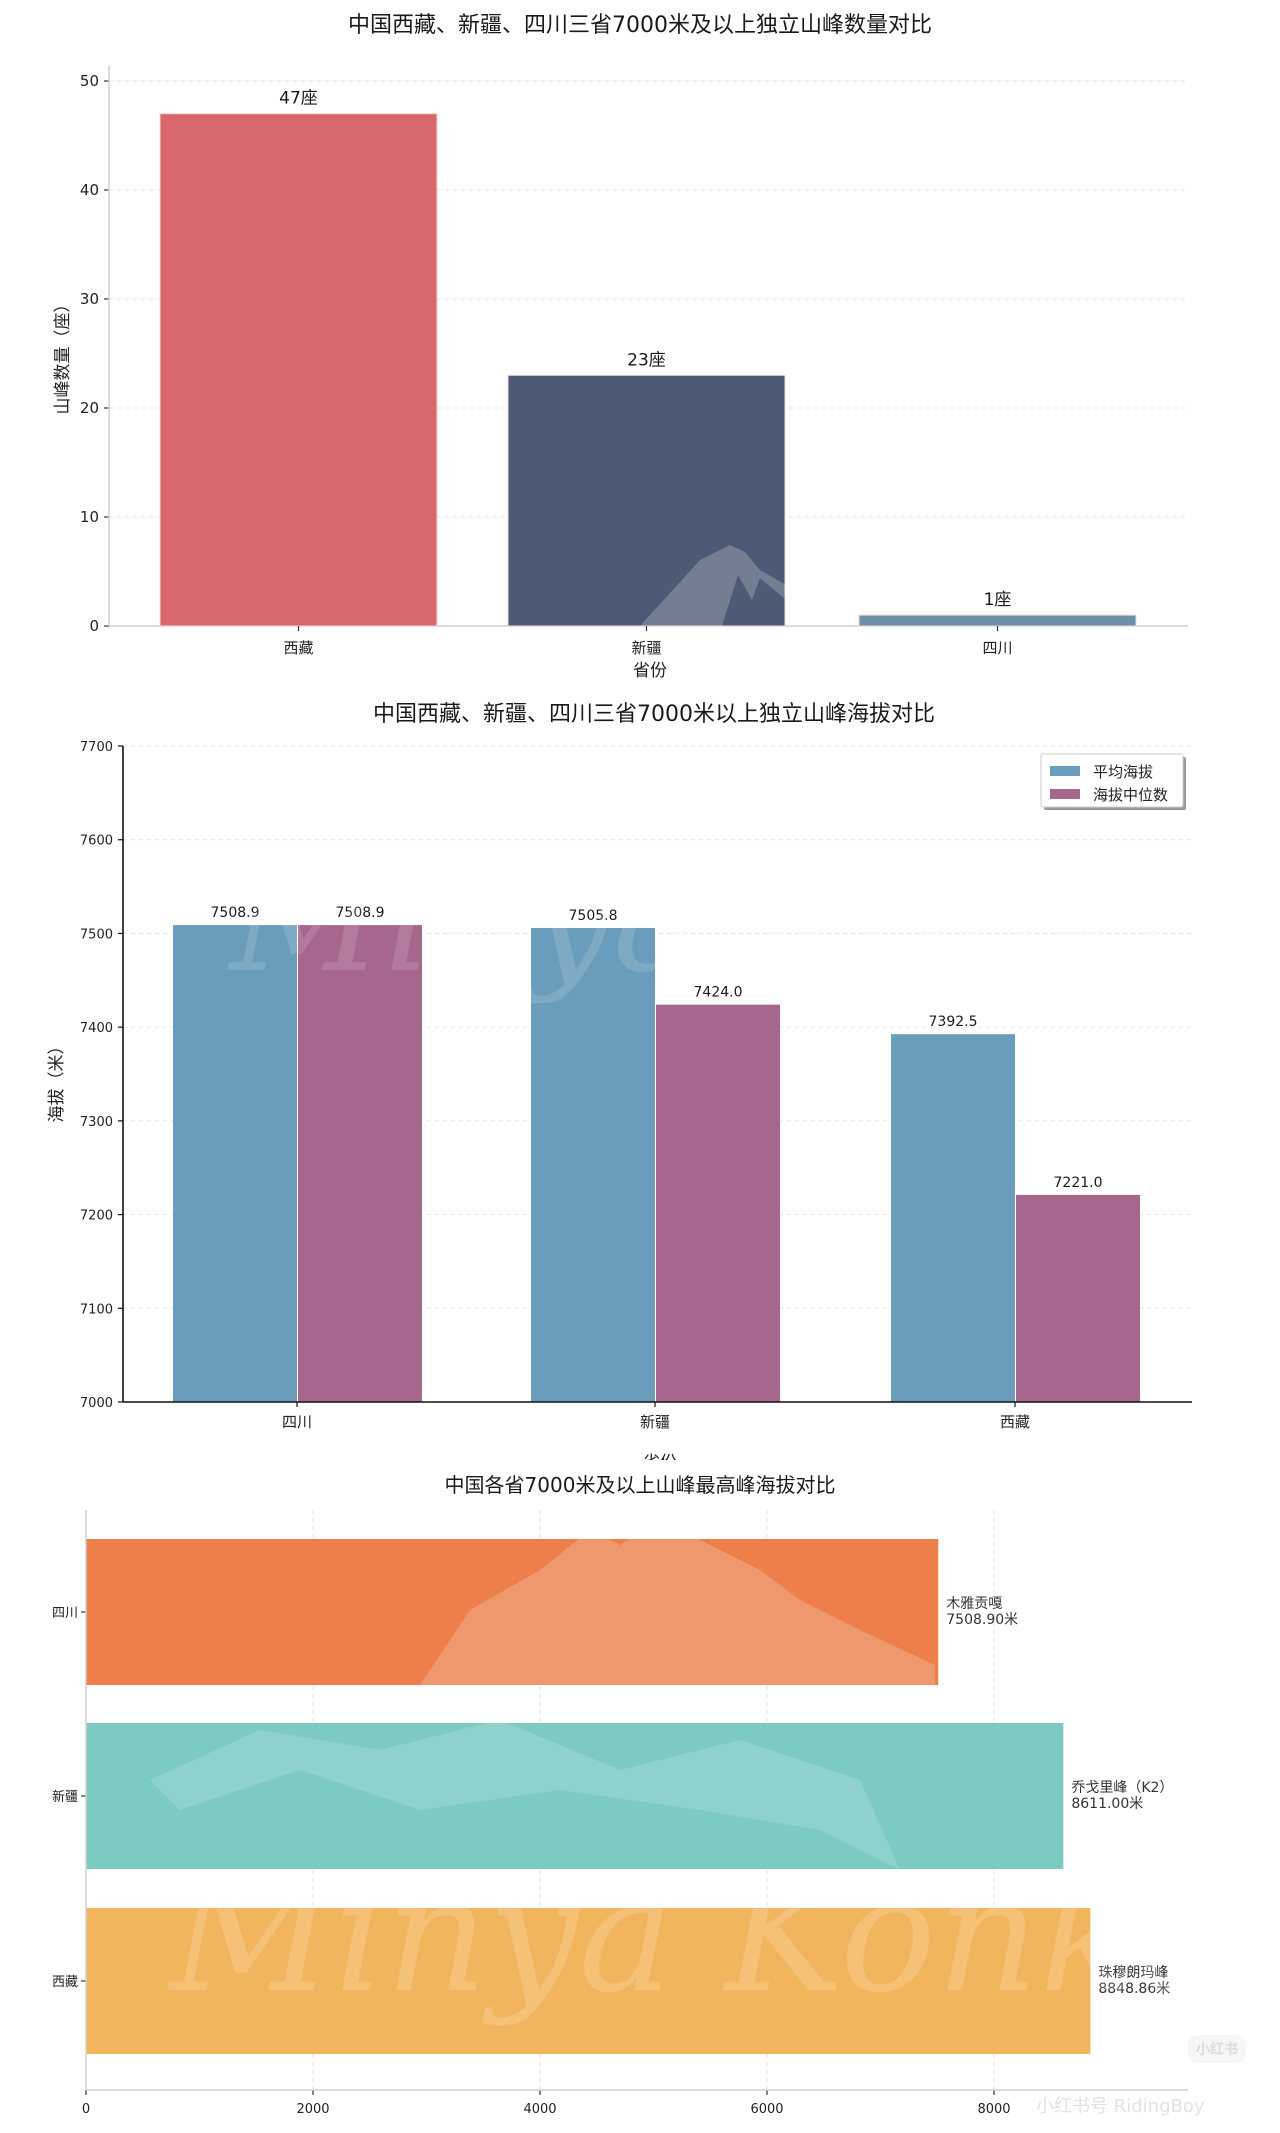 The width and height of the screenshot is (1280, 2133). Describe the element at coordinates (94, 626) in the screenshot. I see `y-tick-label: 0` at that location.